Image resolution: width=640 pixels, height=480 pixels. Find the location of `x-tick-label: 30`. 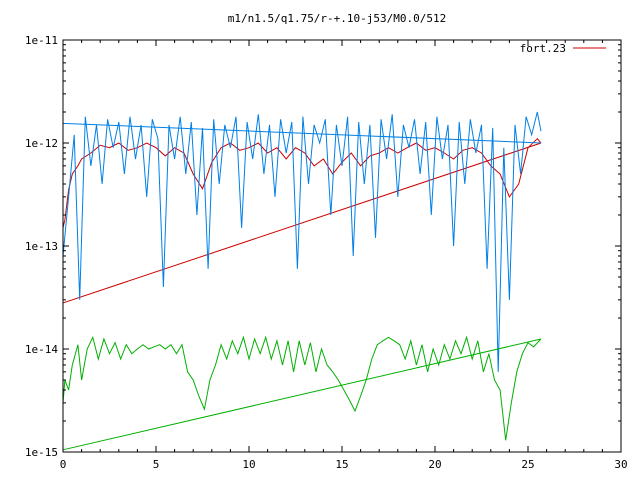

x-tick-label: 30 is located at coordinates (620, 464).